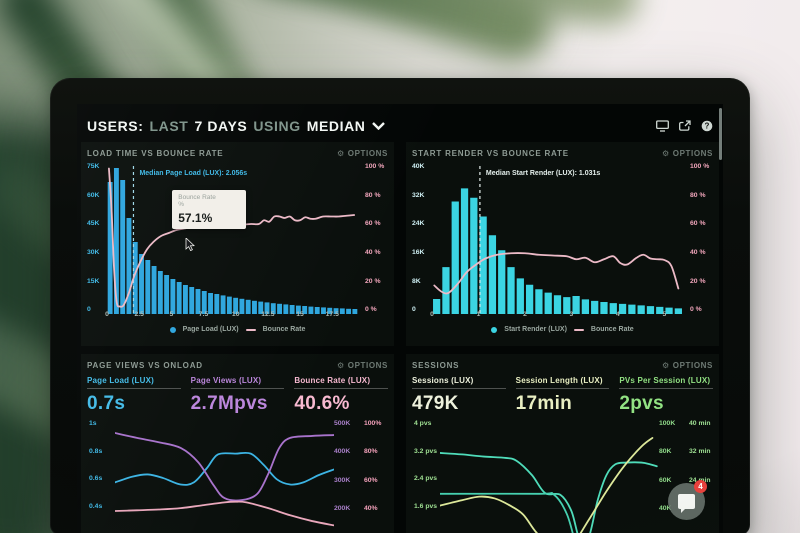 This screenshot has width=800, height=533. What do you see at coordinates (416, 282) in the screenshot?
I see `axis-label: 8K` at bounding box center [416, 282].